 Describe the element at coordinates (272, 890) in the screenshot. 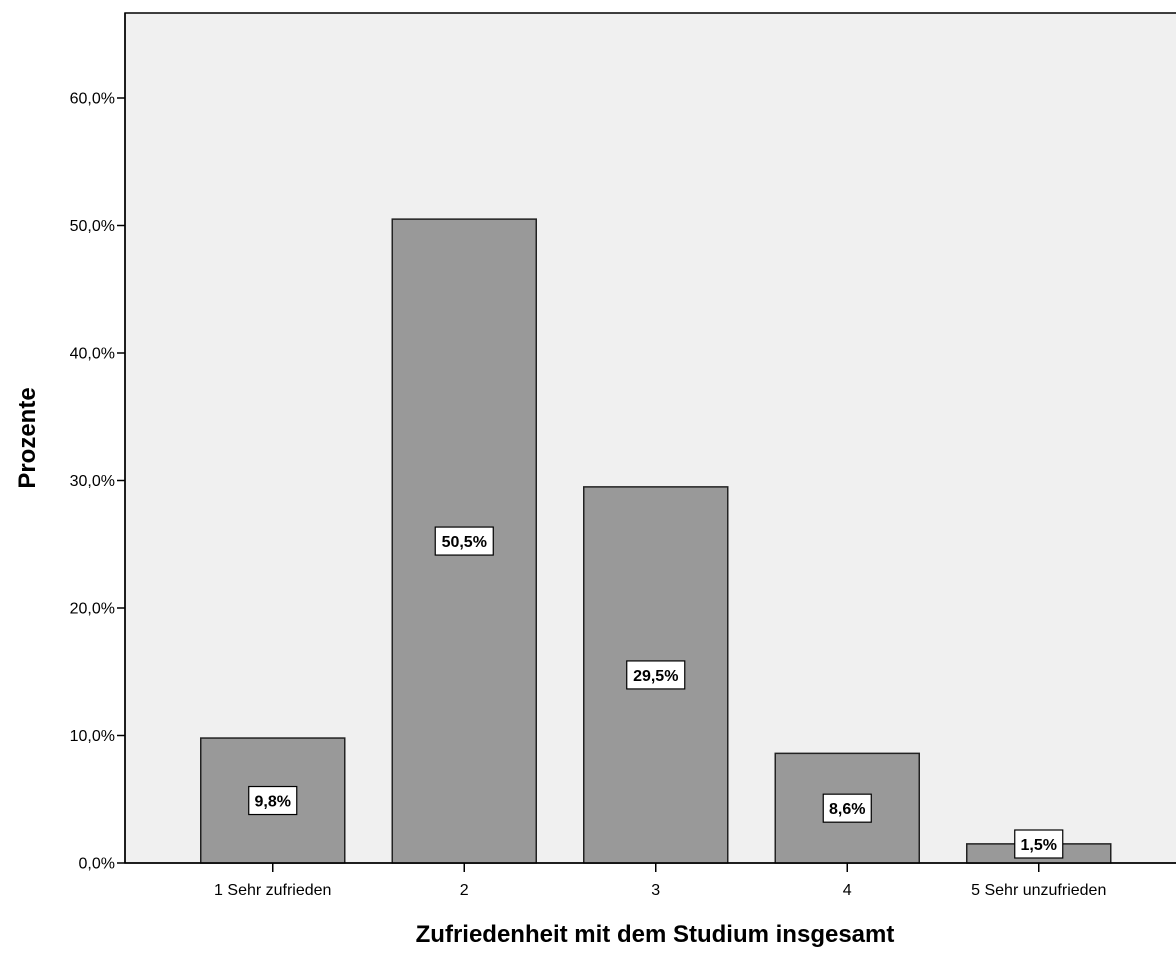

I see `x-tick-label: 1 Sehr zufrieden` at that location.